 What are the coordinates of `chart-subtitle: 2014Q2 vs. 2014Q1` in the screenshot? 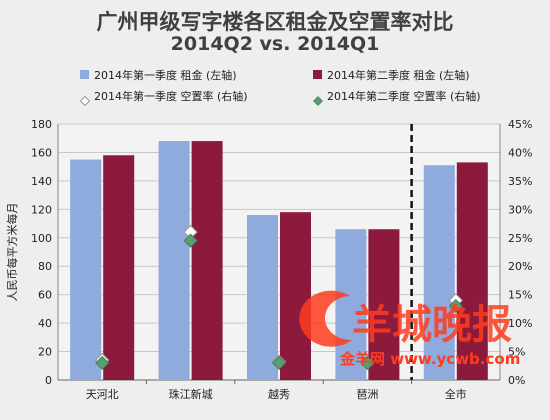 It's located at (275, 44).